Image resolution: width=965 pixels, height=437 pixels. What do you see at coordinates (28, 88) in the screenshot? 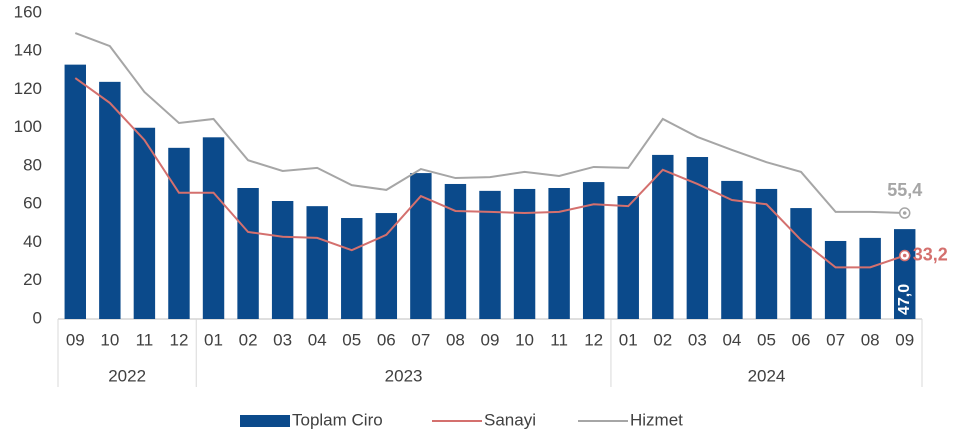
I see `y-tick-label: 120` at bounding box center [28, 88].